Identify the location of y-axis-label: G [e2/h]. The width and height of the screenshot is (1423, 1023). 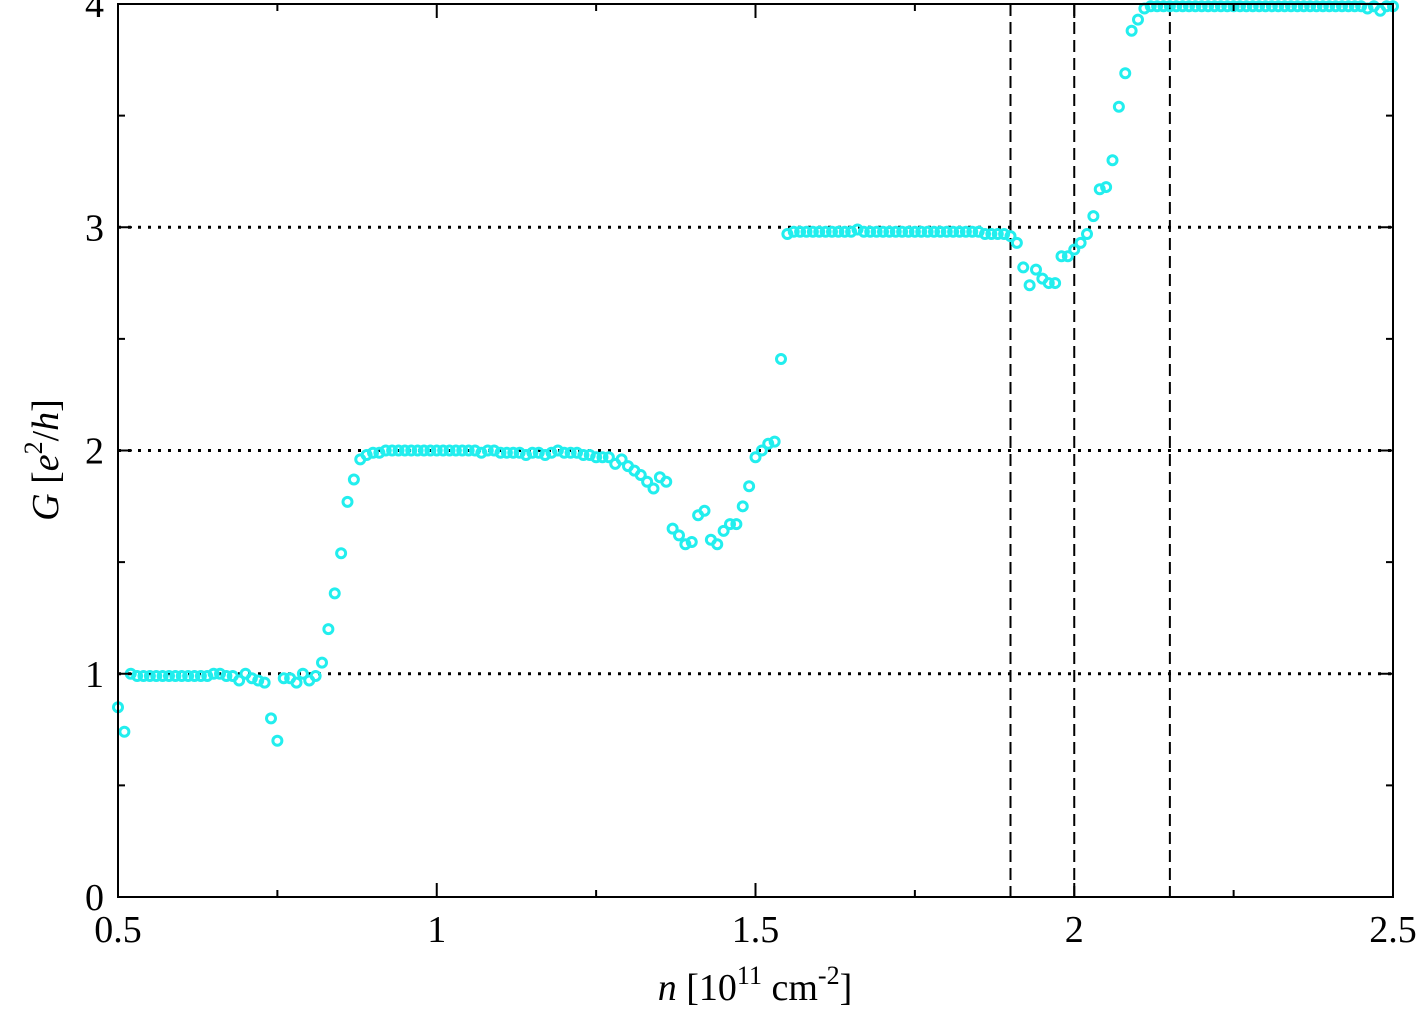
(43, 460).